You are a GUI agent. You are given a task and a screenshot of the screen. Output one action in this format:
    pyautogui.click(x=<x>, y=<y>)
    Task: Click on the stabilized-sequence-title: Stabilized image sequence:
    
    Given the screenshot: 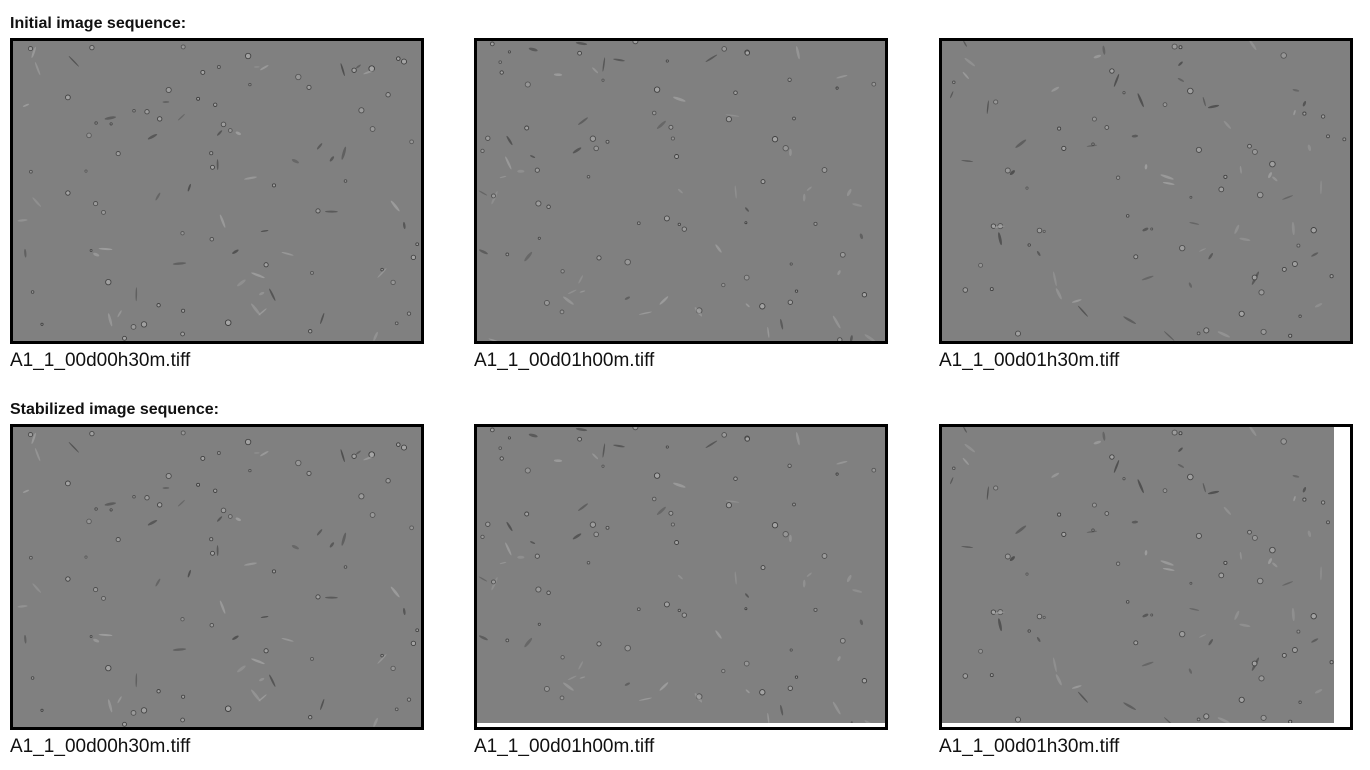 What is the action you would take?
    pyautogui.click(x=114, y=409)
    